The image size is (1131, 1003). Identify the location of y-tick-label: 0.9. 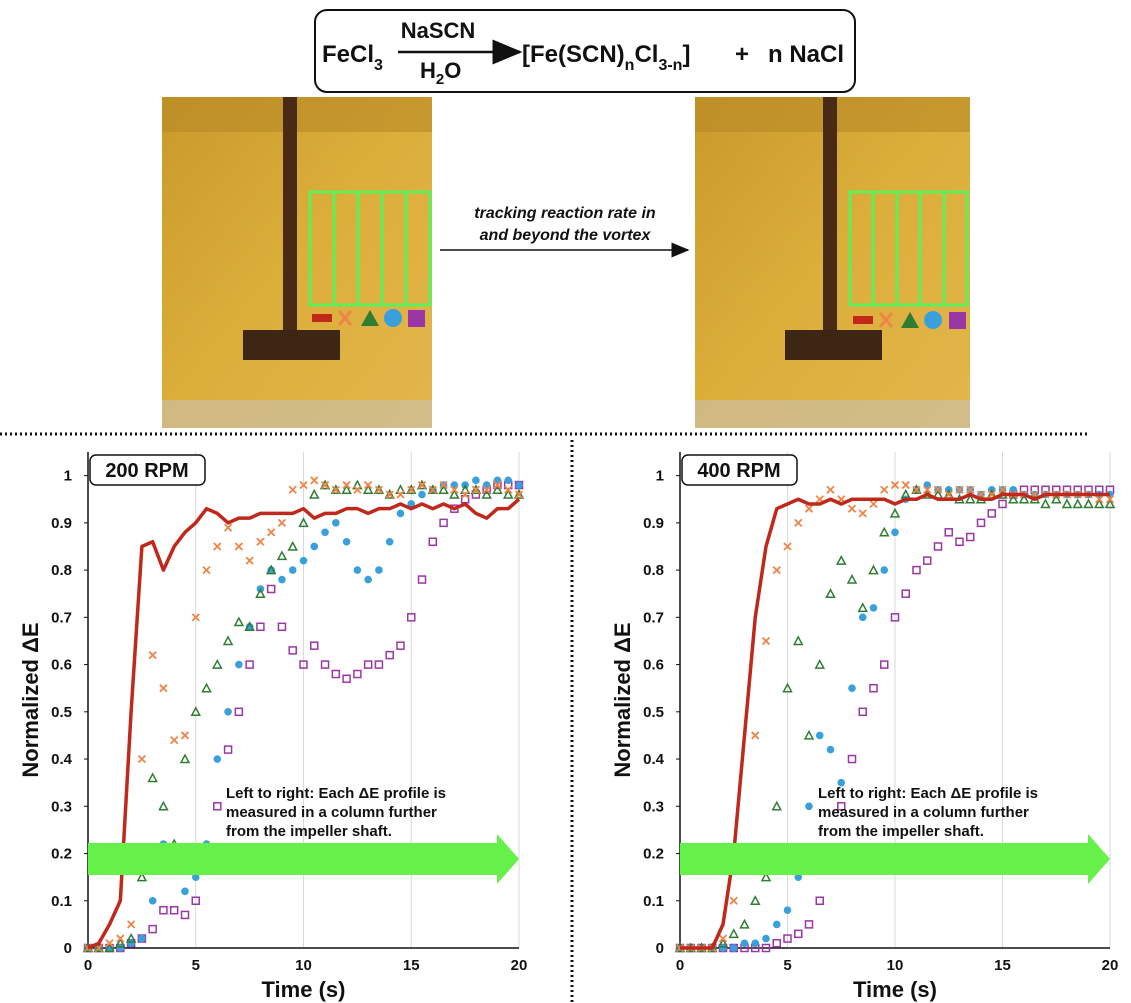
(653, 523).